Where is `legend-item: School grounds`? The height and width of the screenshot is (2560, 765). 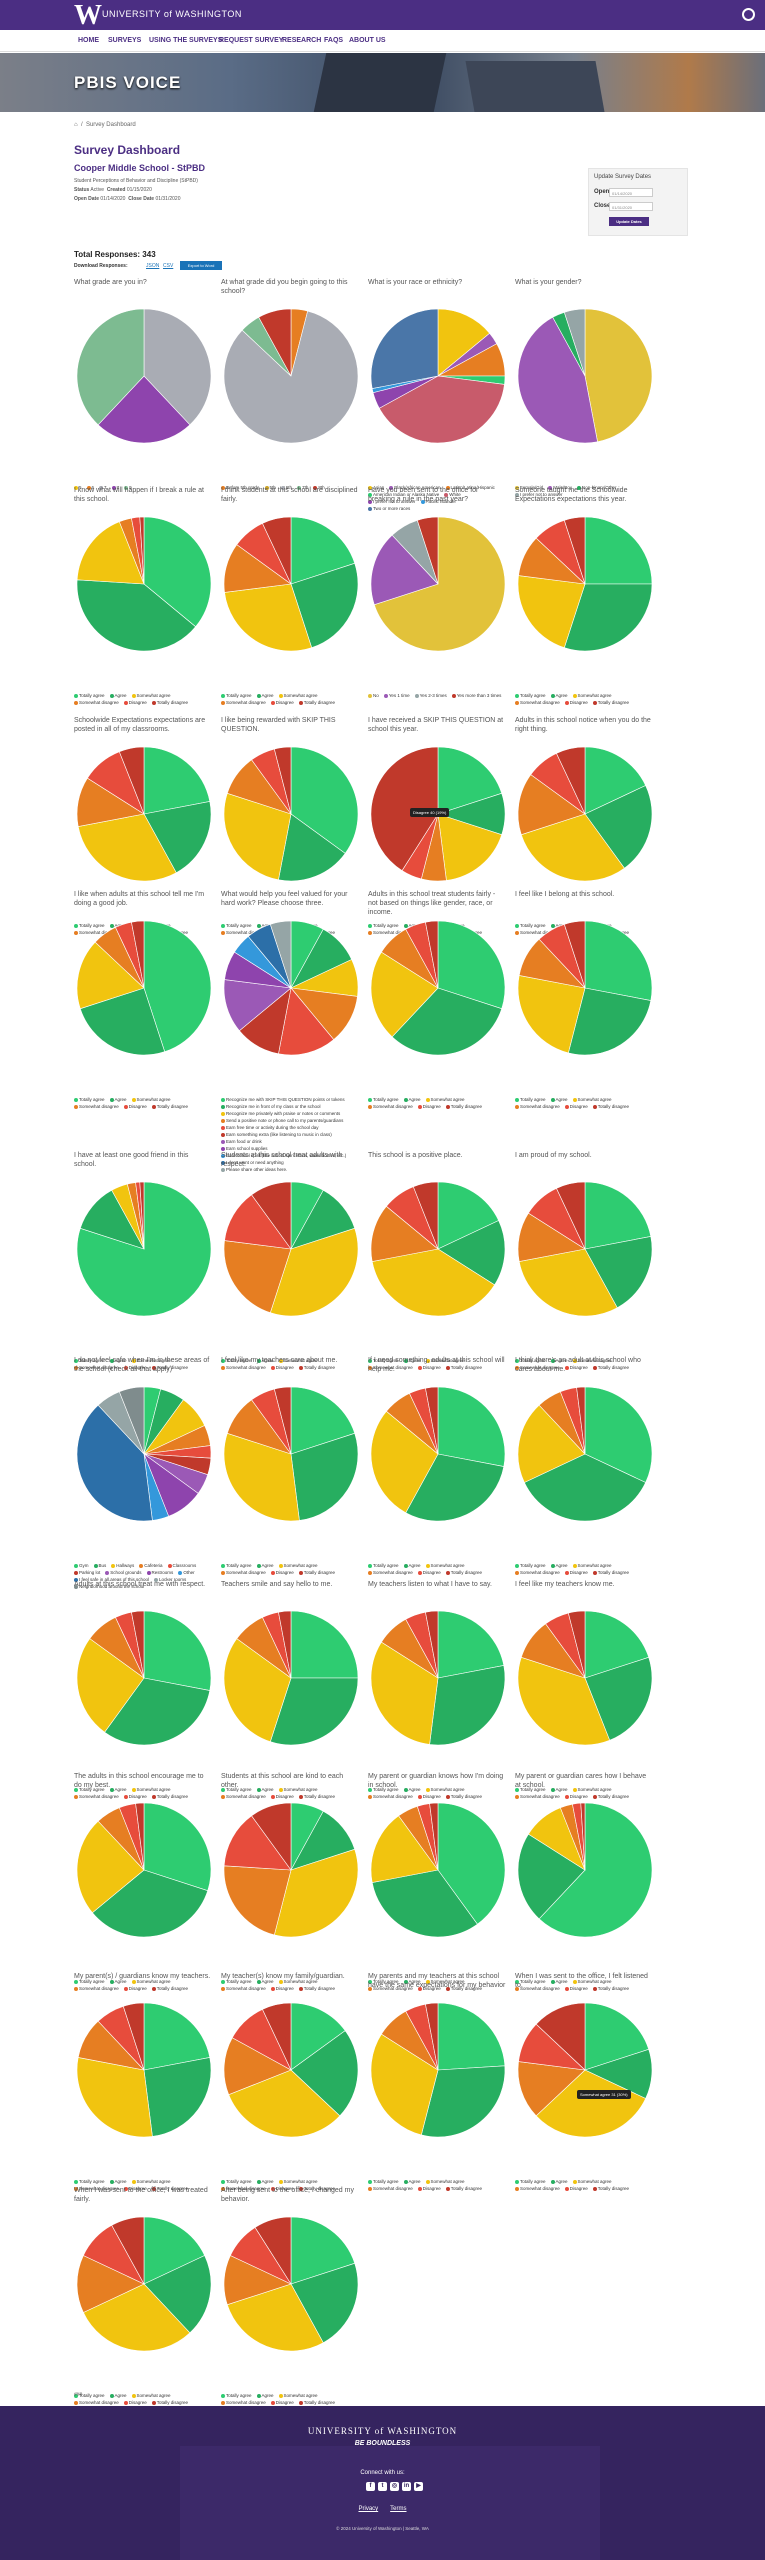
legend-item: School grounds is located at coordinates (123, 1572).